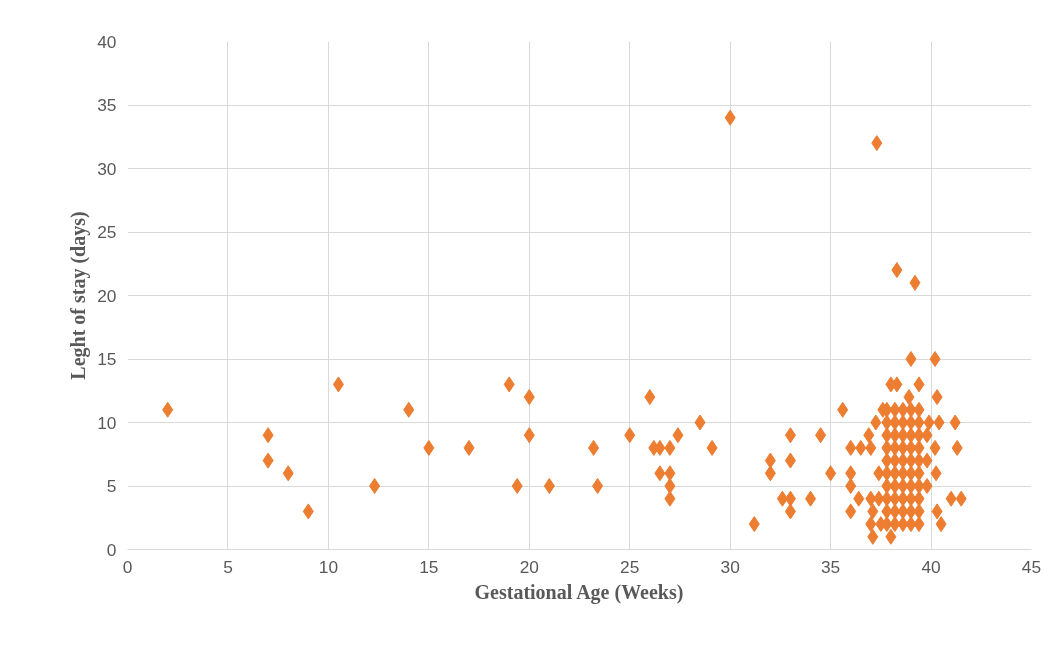 The width and height of the screenshot is (1061, 659). What do you see at coordinates (107, 168) in the screenshot?
I see `y-tick-label: 30` at bounding box center [107, 168].